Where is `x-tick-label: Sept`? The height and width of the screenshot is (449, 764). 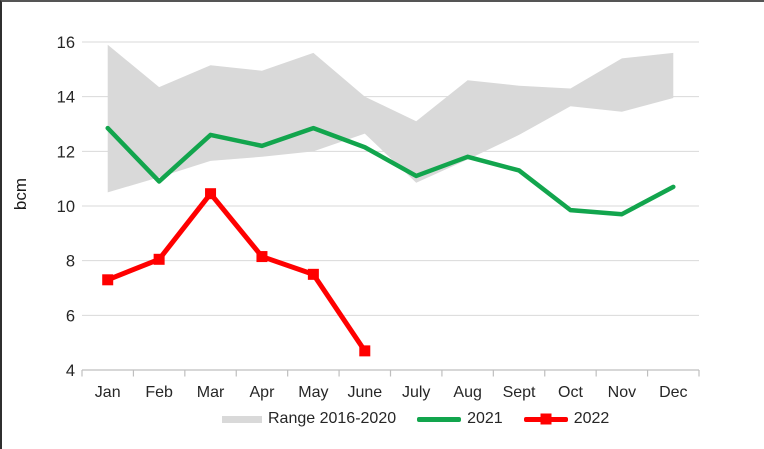
x-tick-label: Sept is located at coordinates (519, 392).